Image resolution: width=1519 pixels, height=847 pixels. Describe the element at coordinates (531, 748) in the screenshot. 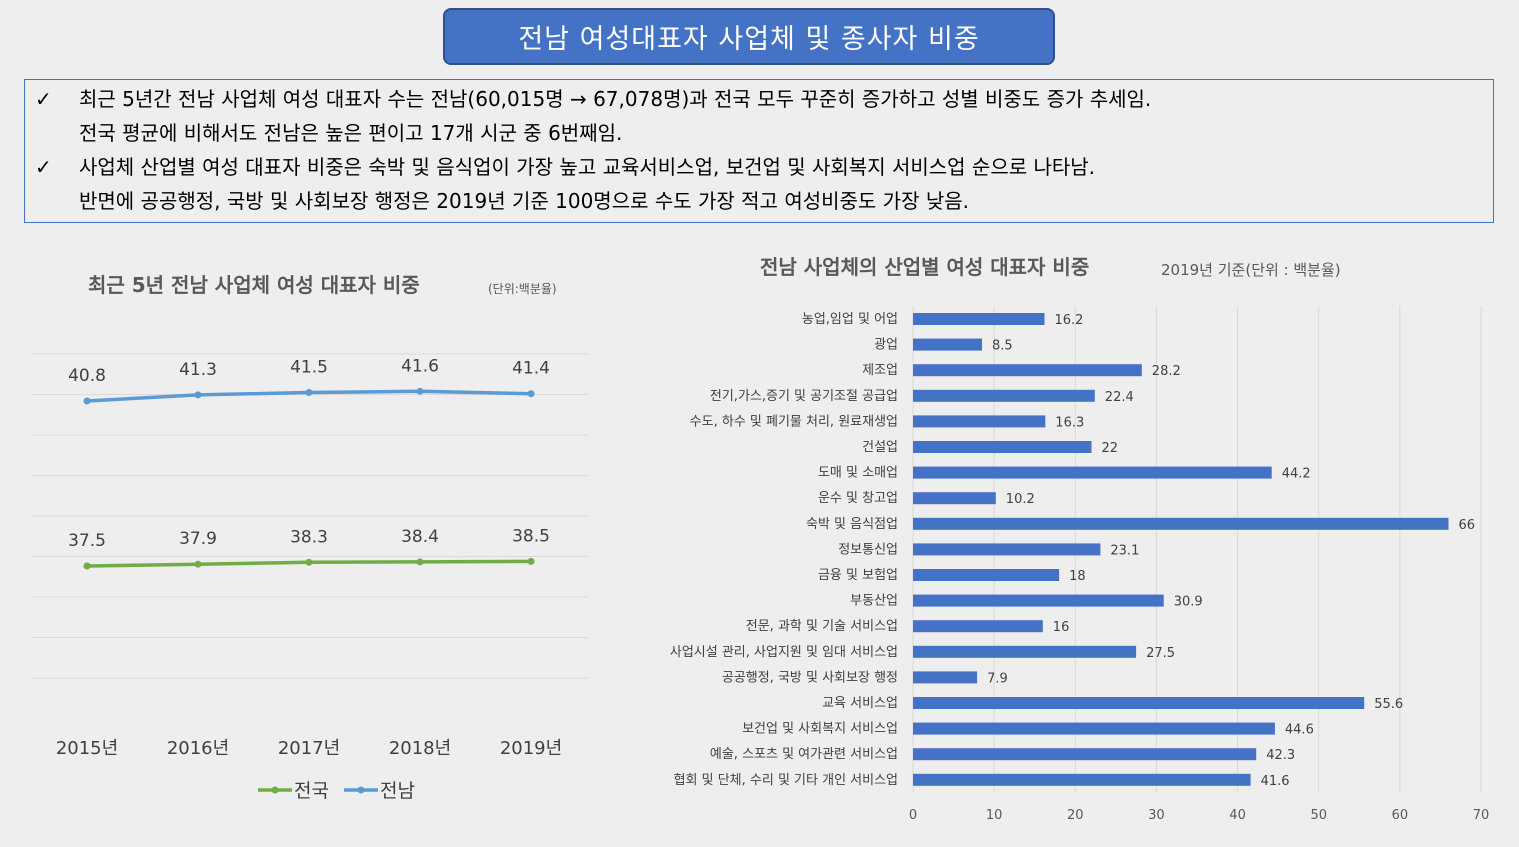

I see `x-tick-label: 2019년` at that location.